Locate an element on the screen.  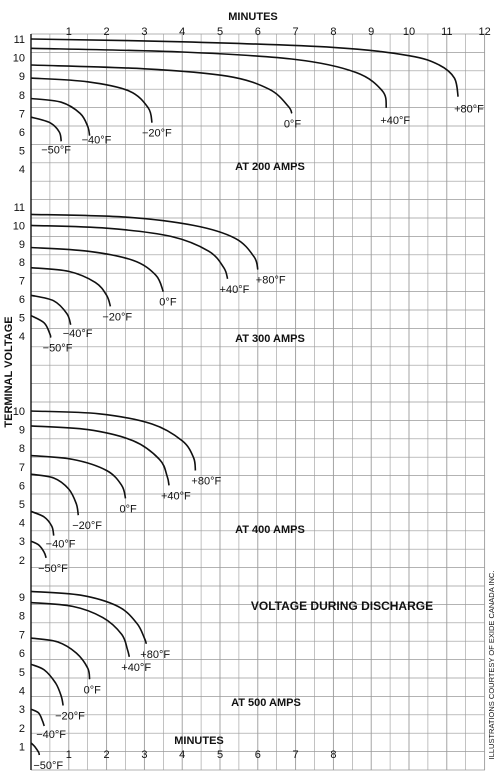
figure-caption: VOLTAGE DURING DISCHARGE is located at coordinates (342, 606).